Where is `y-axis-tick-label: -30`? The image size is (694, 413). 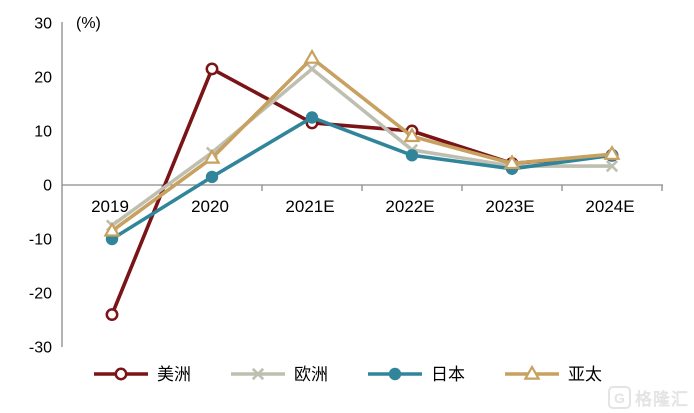 y-axis-tick-label: -30 is located at coordinates (40, 348).